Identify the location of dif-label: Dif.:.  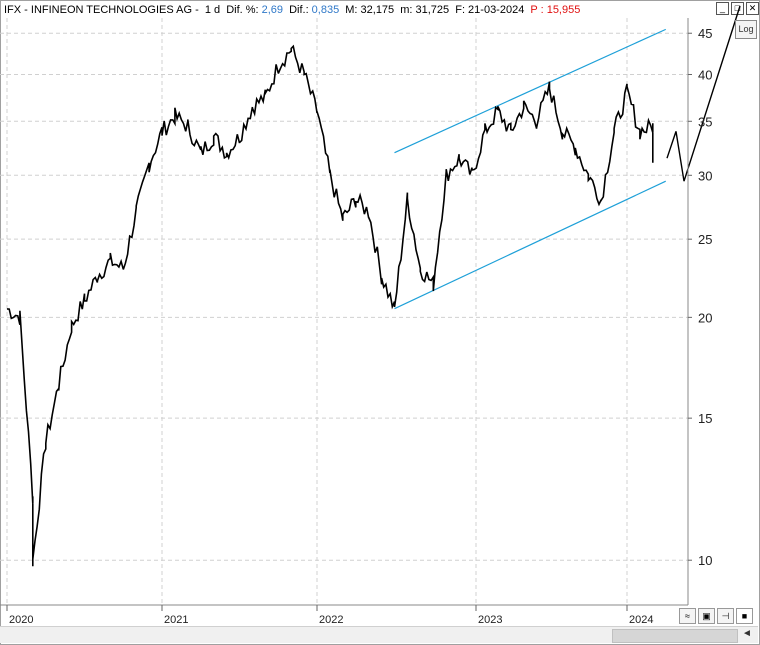
(299, 10).